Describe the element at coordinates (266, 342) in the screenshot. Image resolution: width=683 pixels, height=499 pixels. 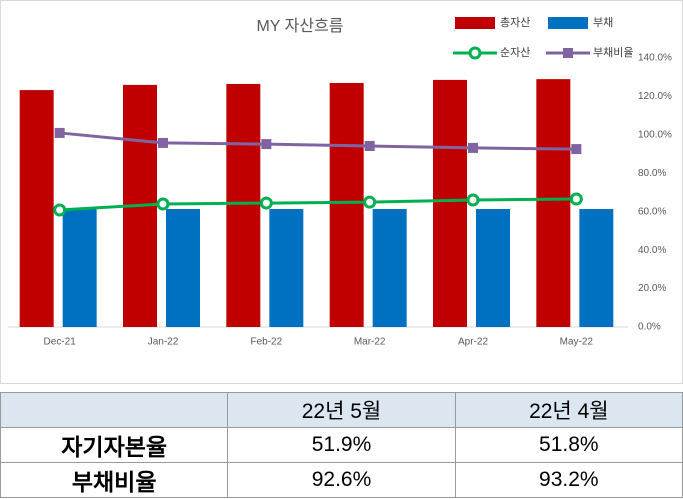
I see `x-tick-label: Feb-22` at that location.